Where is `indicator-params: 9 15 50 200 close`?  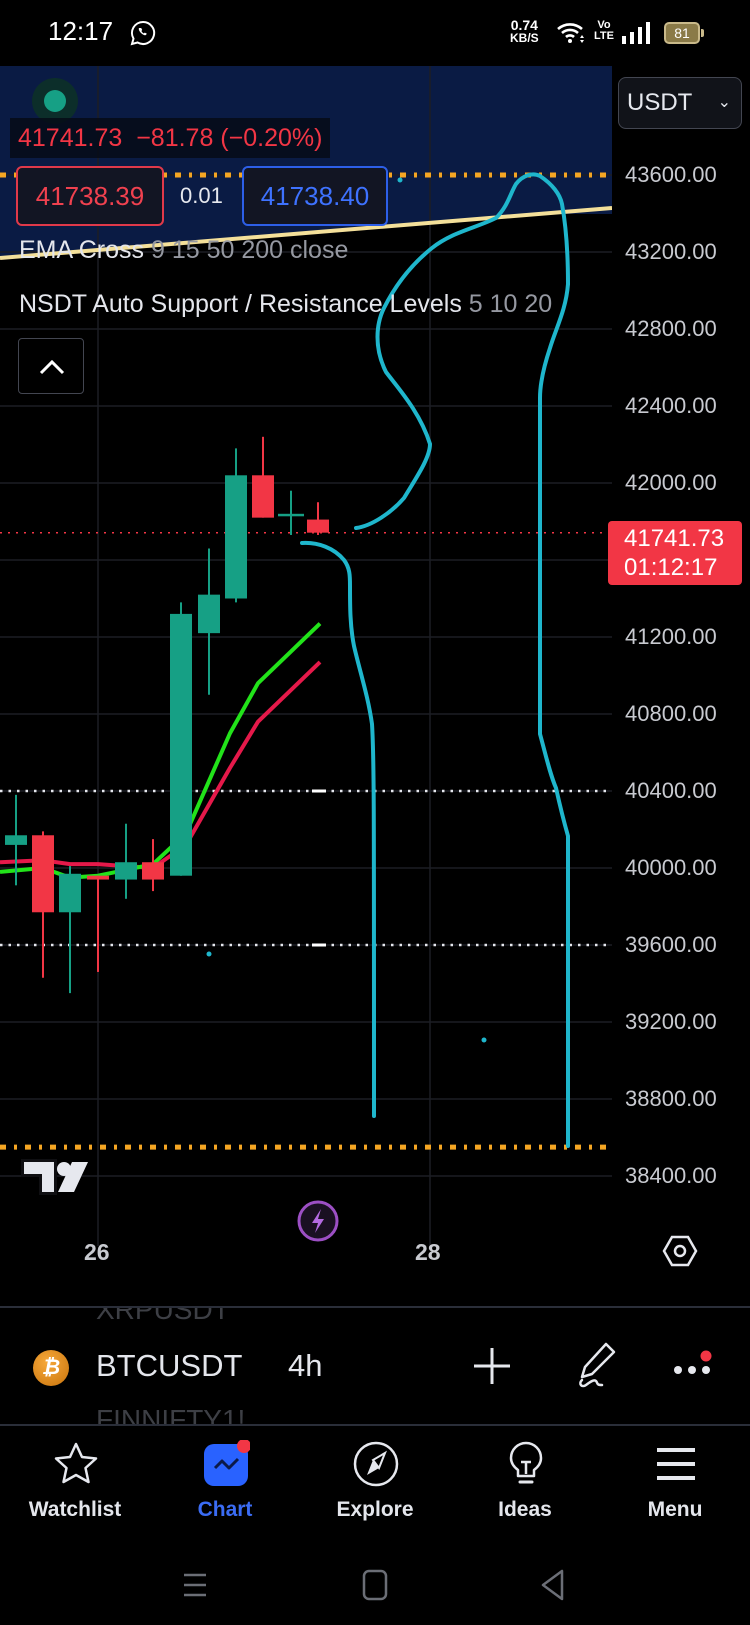 indicator-params: 9 15 50 200 close is located at coordinates (249, 250).